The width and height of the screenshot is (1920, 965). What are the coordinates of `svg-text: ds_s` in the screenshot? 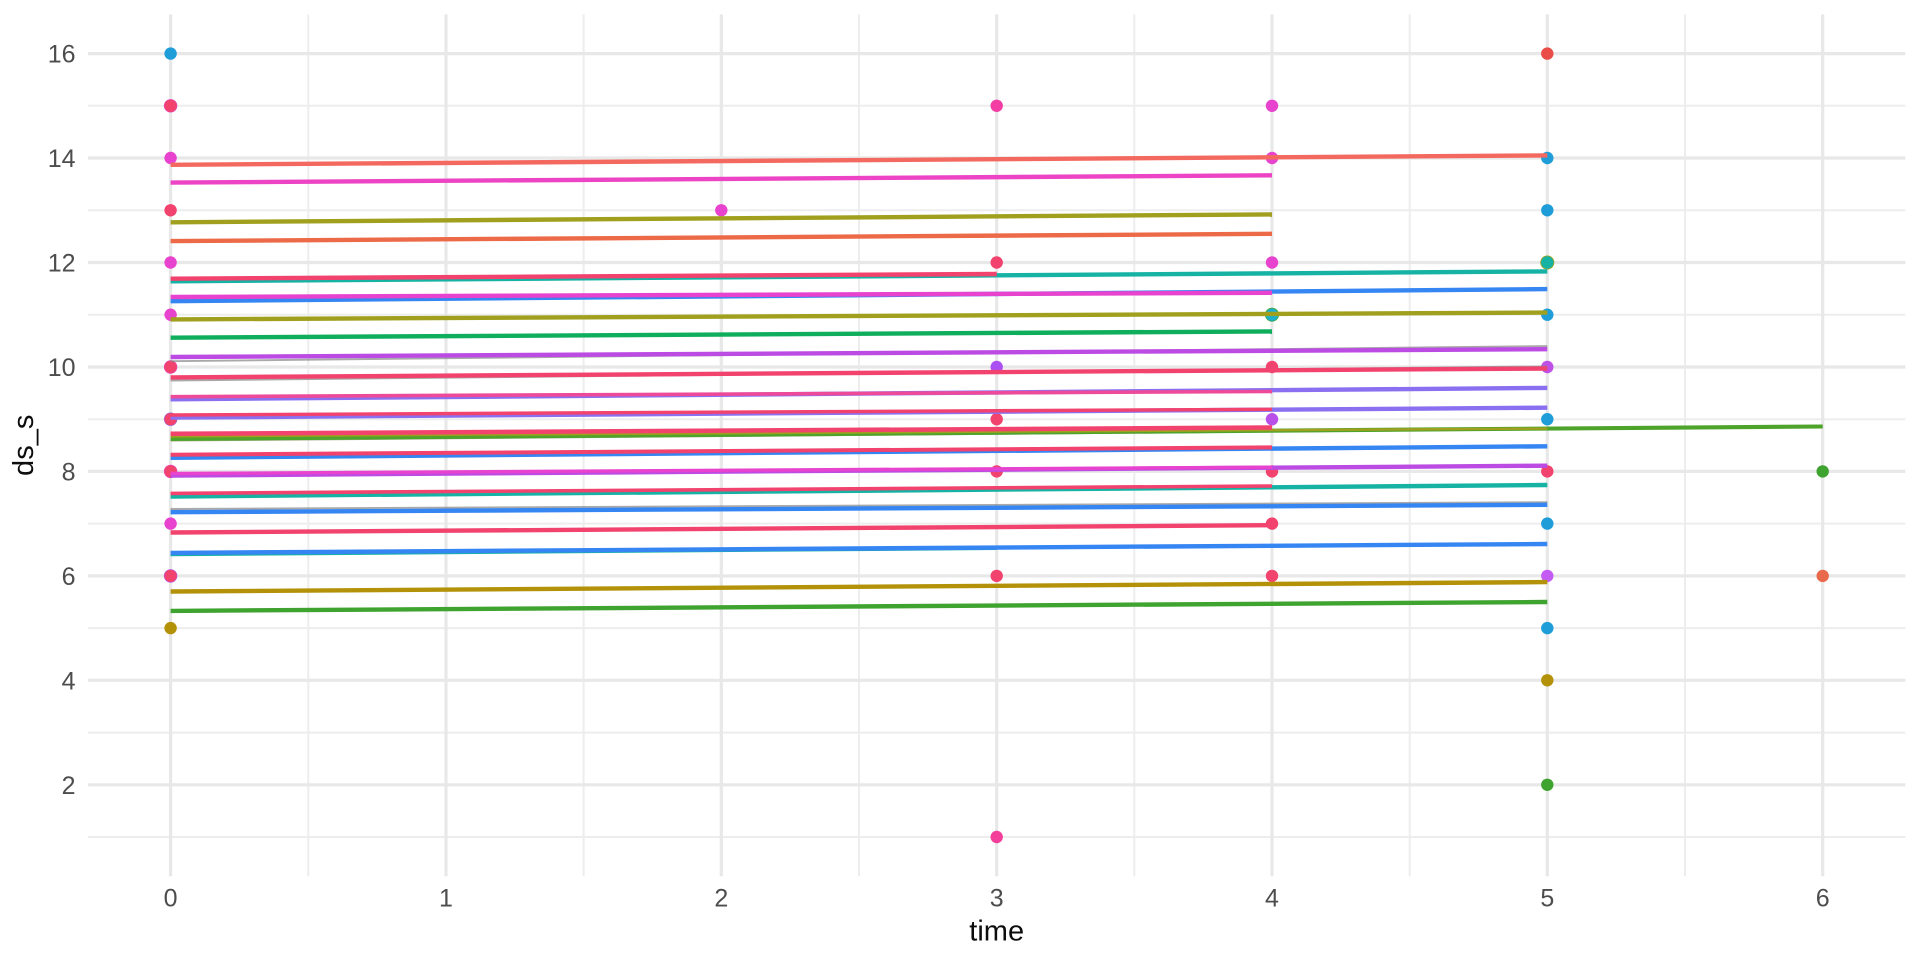 It's located at (24, 445).